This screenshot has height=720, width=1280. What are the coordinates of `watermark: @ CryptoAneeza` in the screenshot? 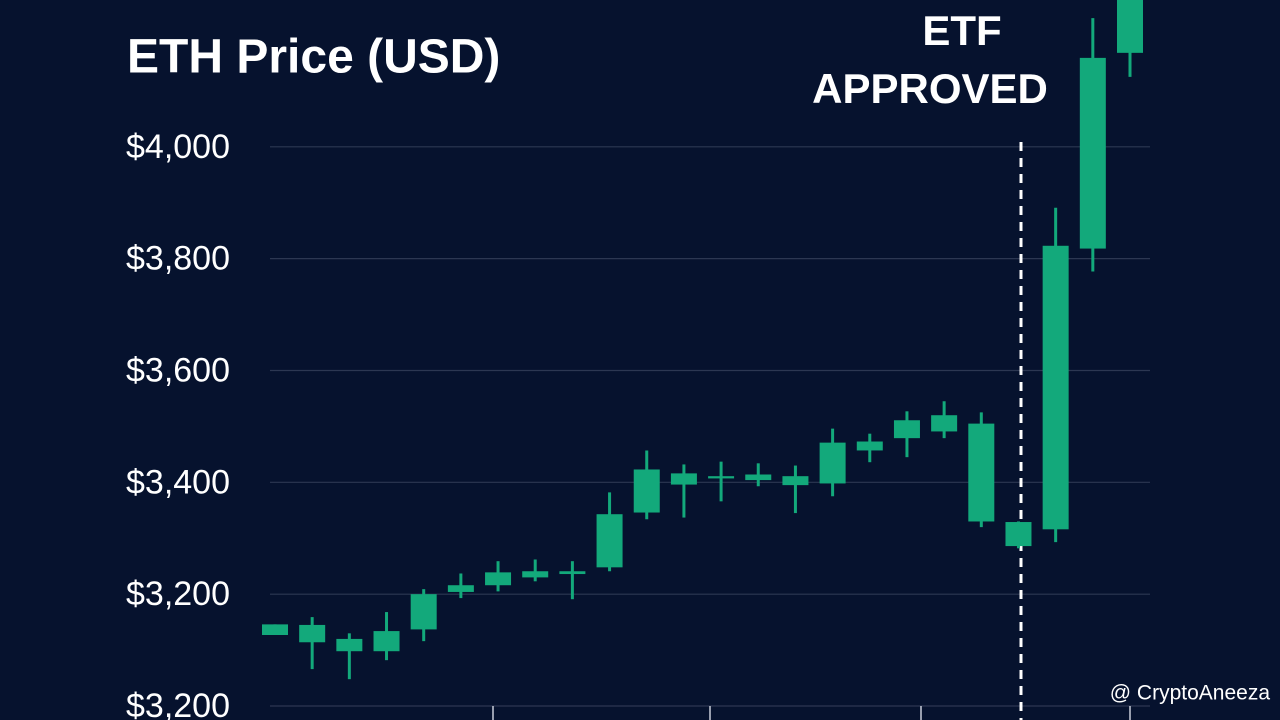 It's located at (1190, 693).